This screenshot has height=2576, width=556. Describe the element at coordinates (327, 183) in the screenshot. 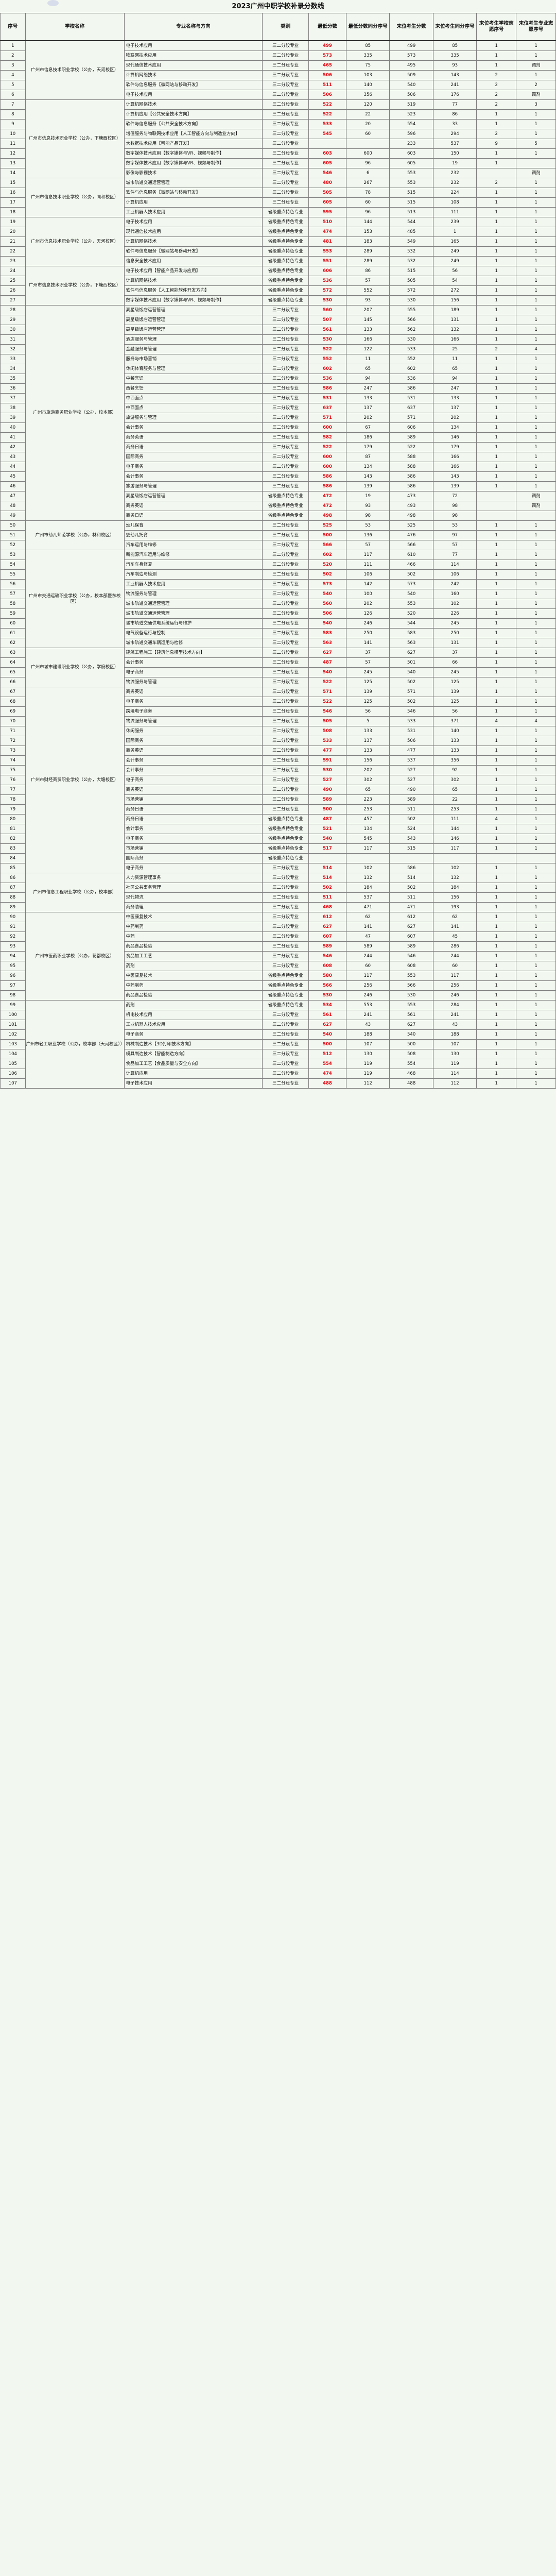

I see `cell-min-score: 480` at that location.